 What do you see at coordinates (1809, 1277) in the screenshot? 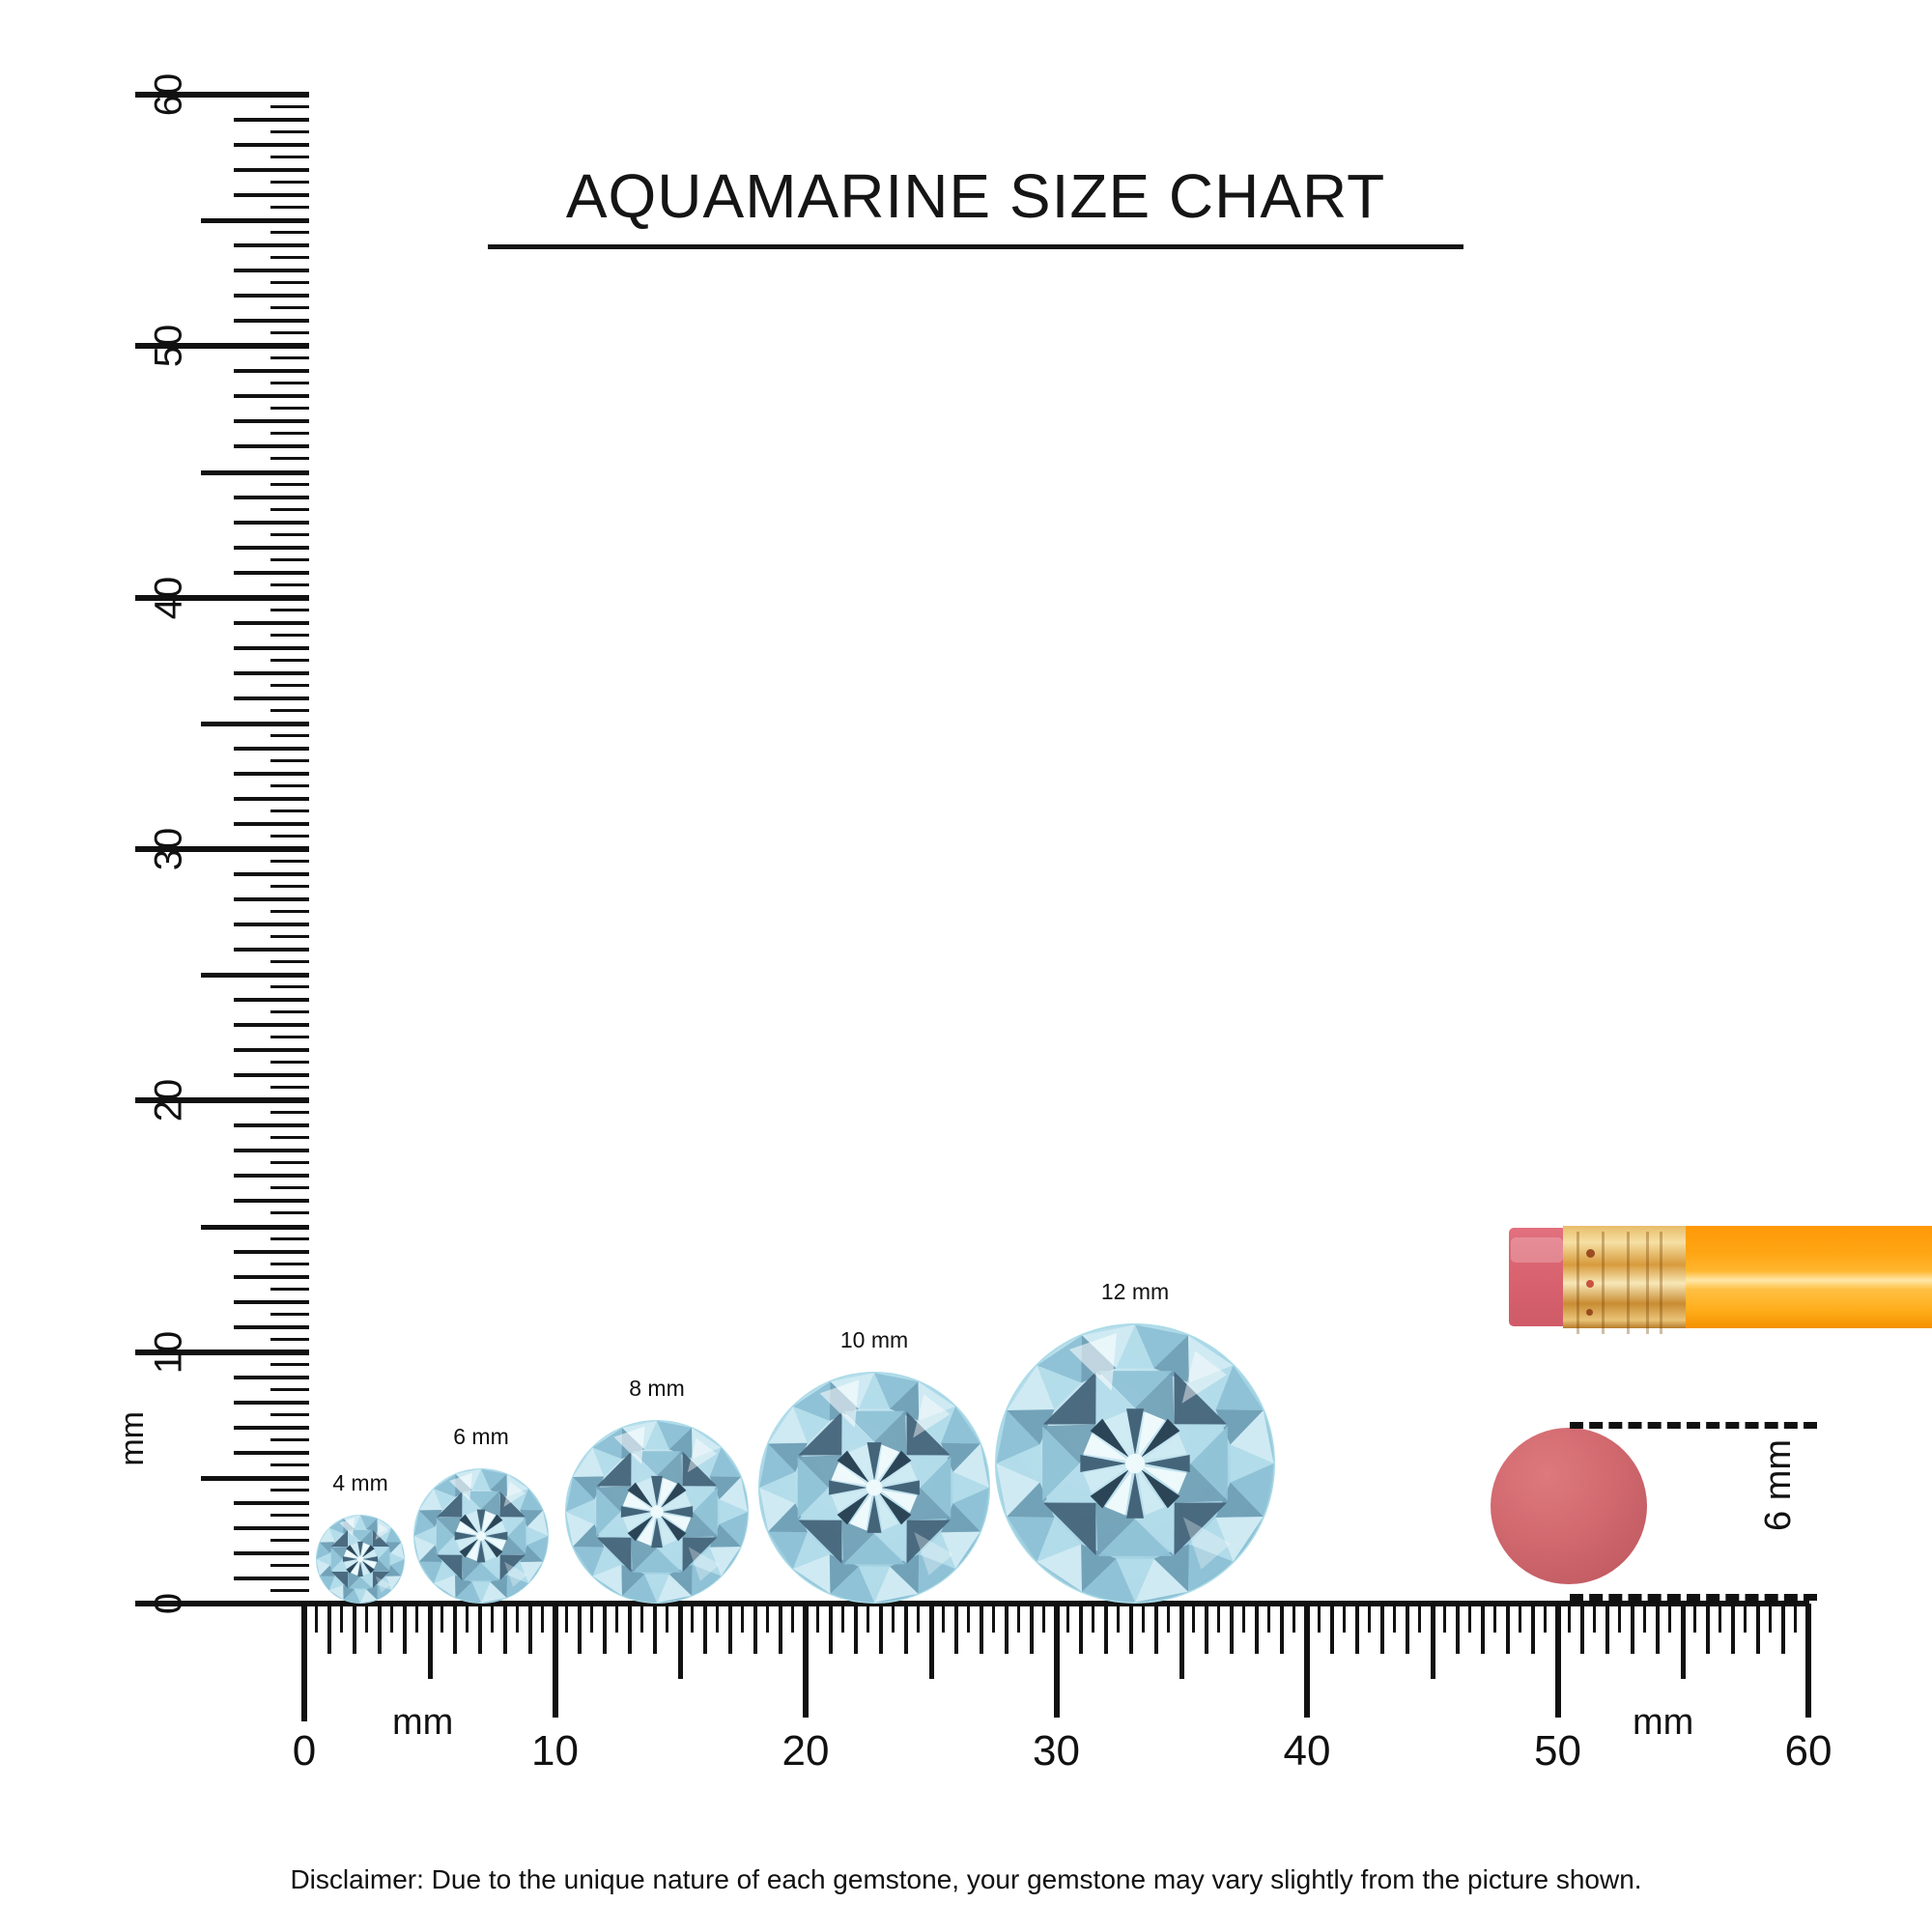
I see `pencil-body-icon` at bounding box center [1809, 1277].